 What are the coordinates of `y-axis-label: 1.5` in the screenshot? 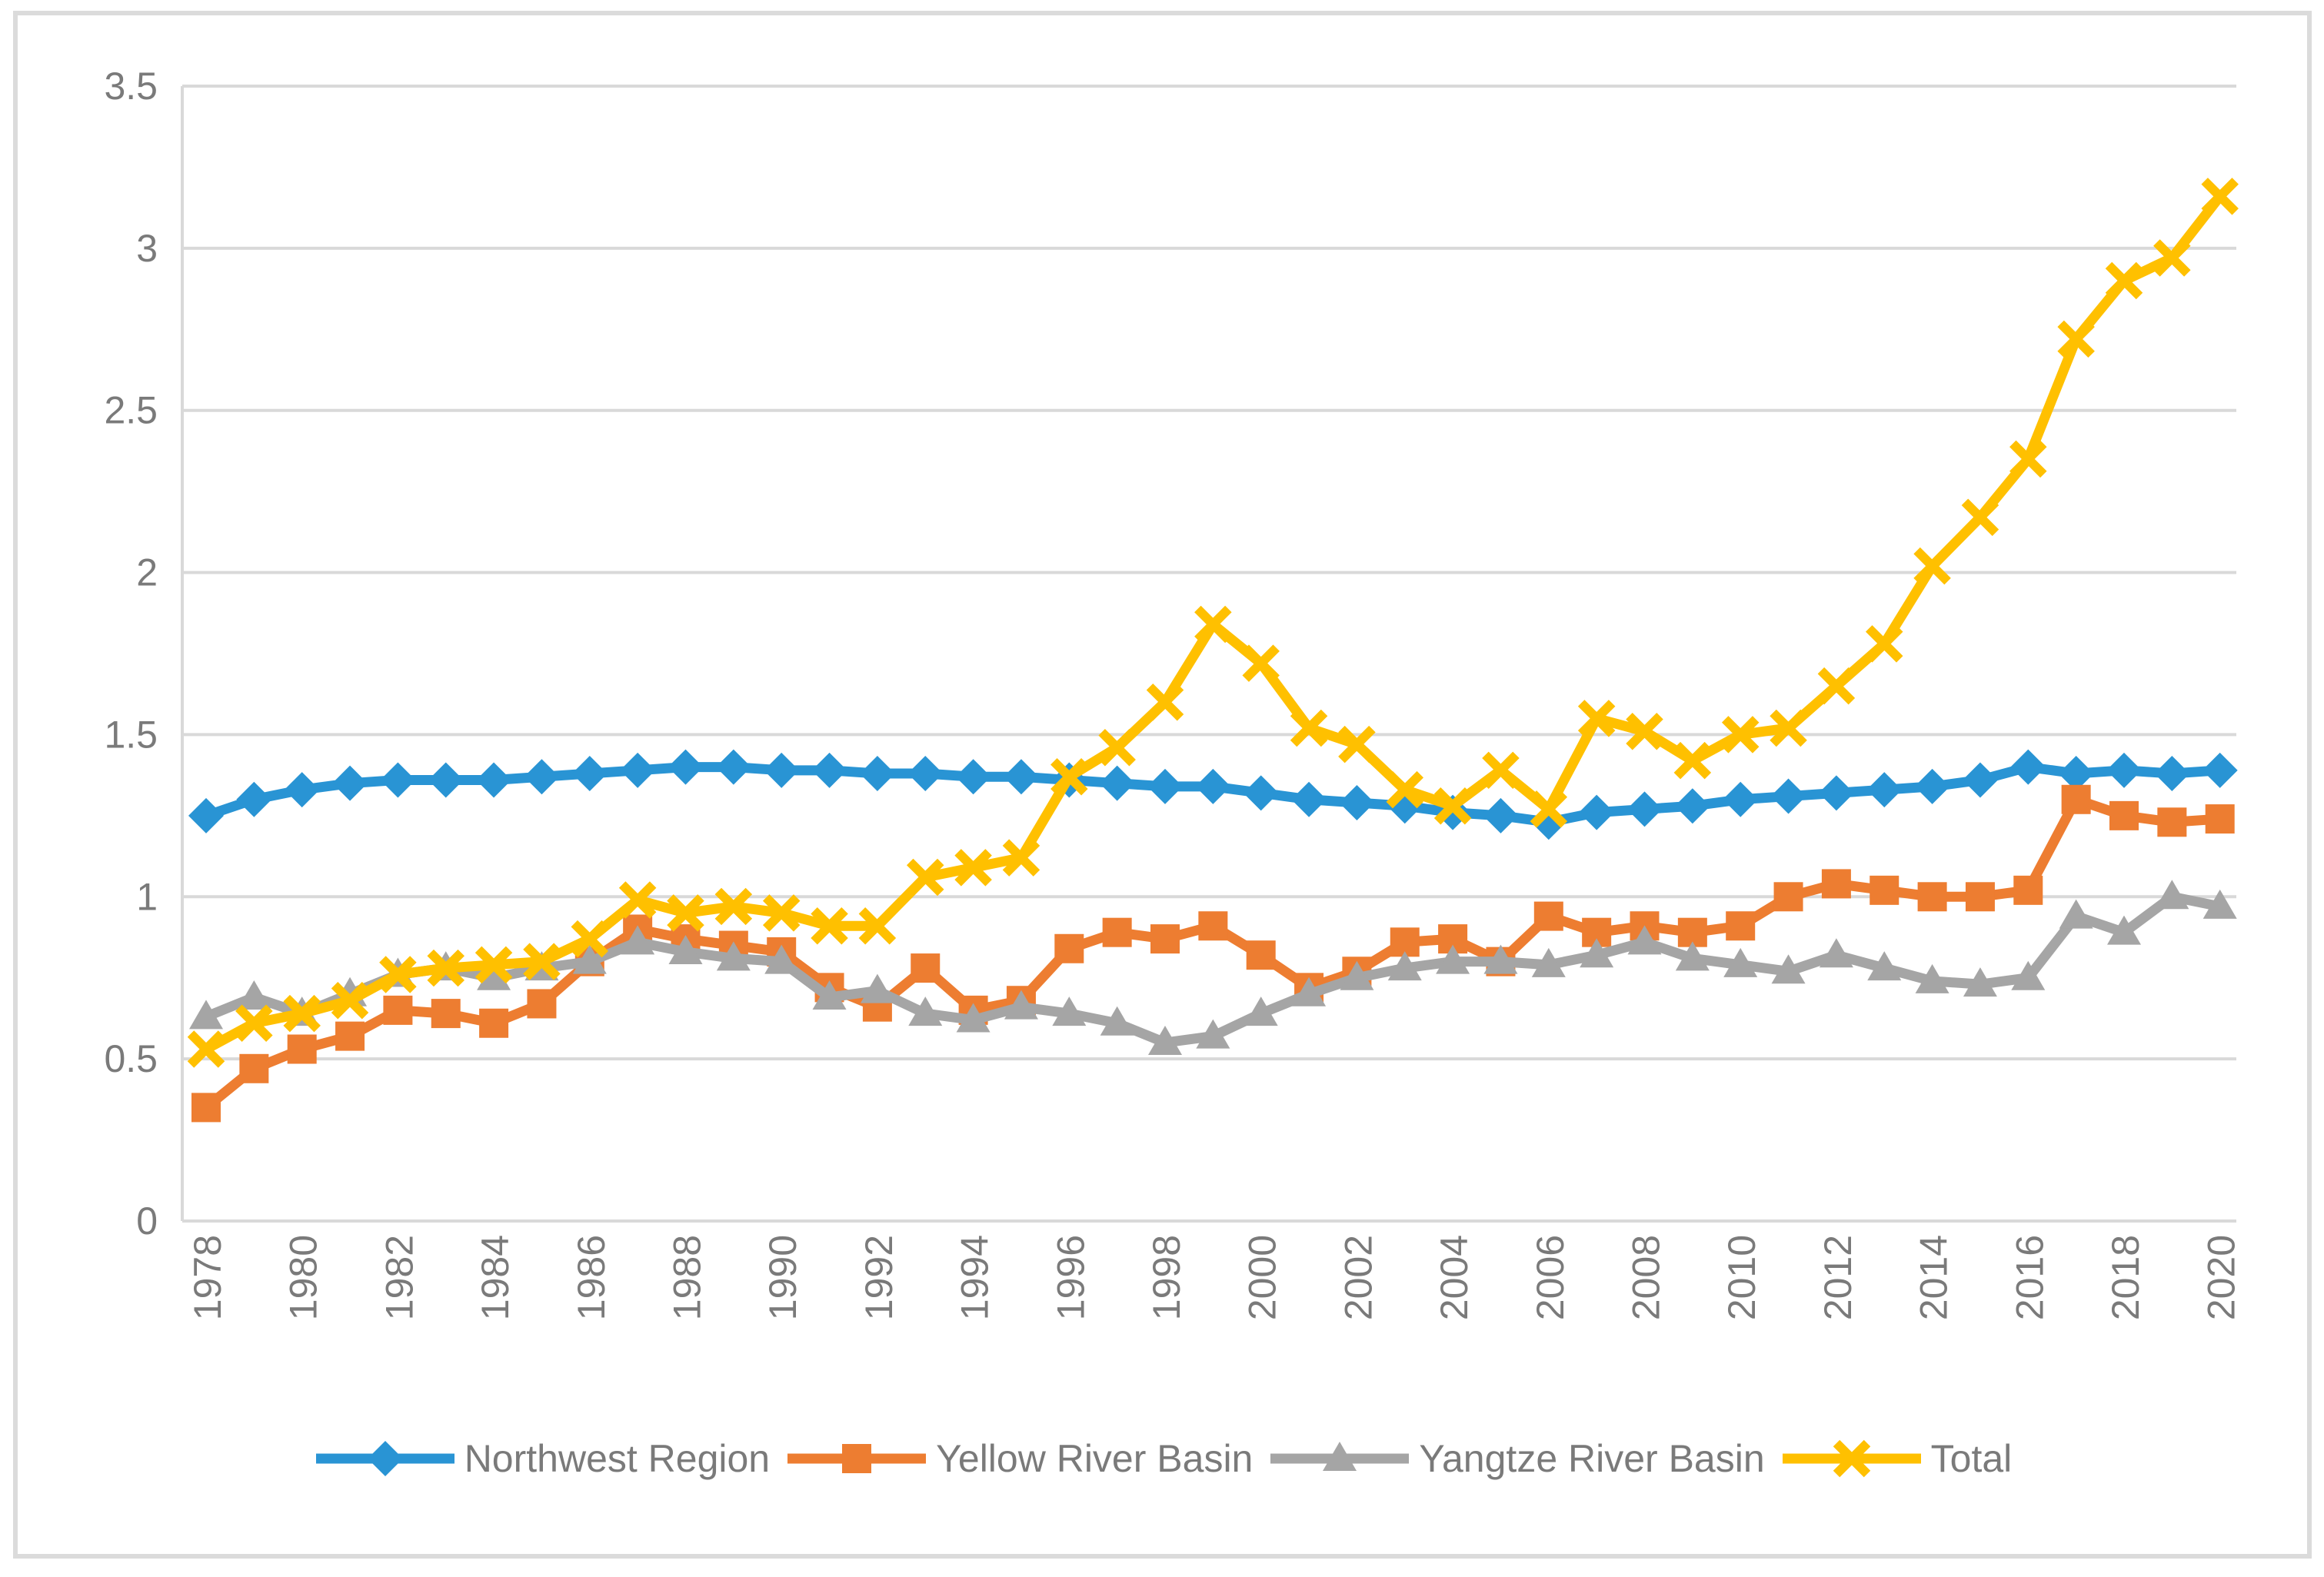 It's located at (131, 735).